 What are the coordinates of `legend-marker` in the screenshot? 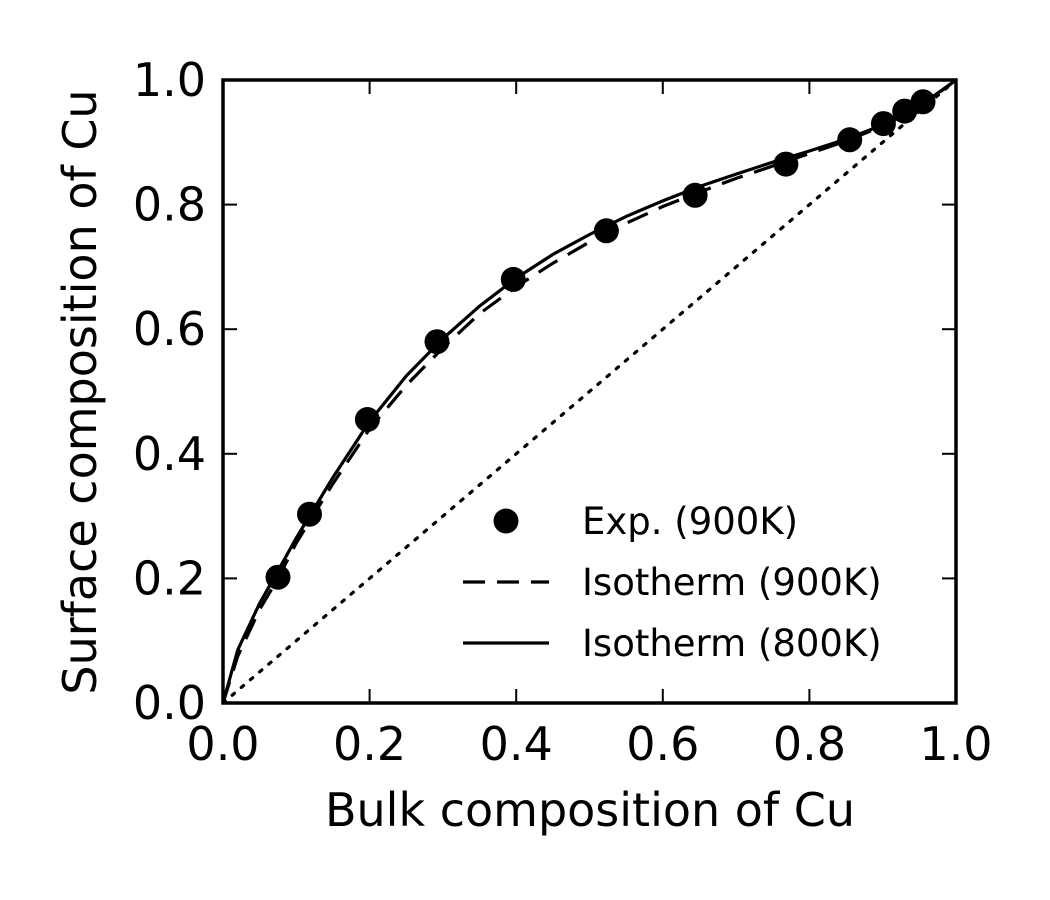 It's located at (506, 521).